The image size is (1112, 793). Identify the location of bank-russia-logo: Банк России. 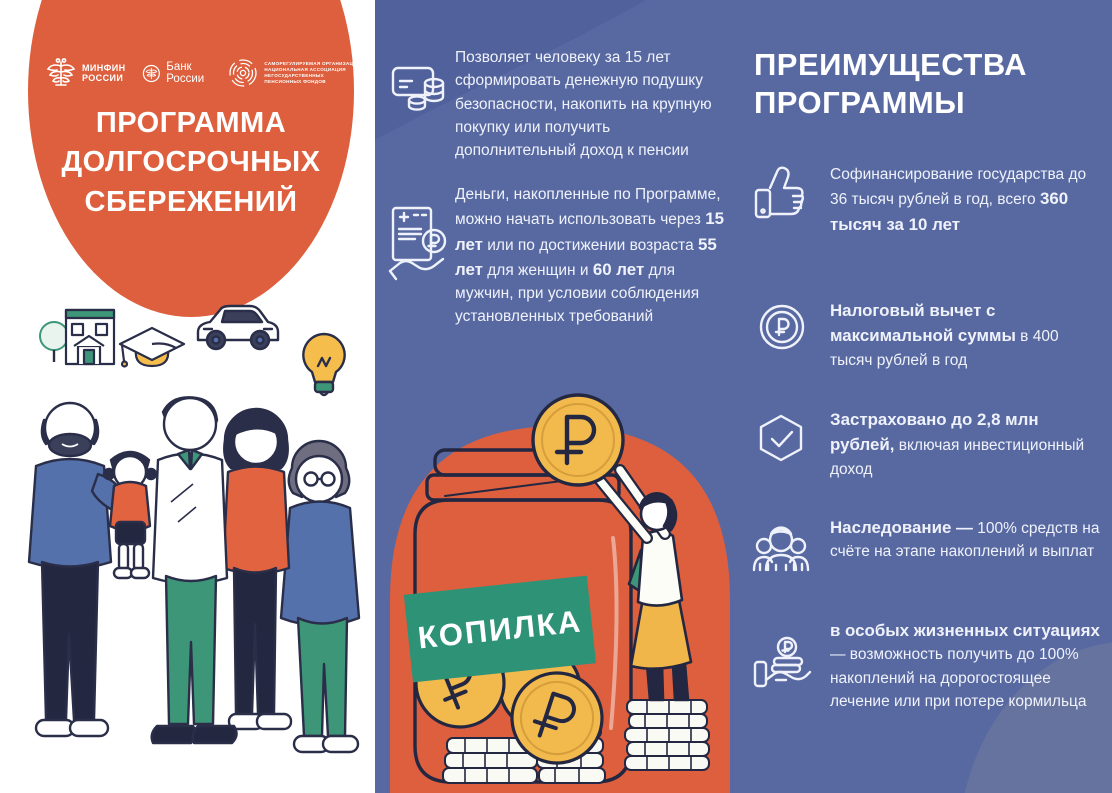
(177, 73).